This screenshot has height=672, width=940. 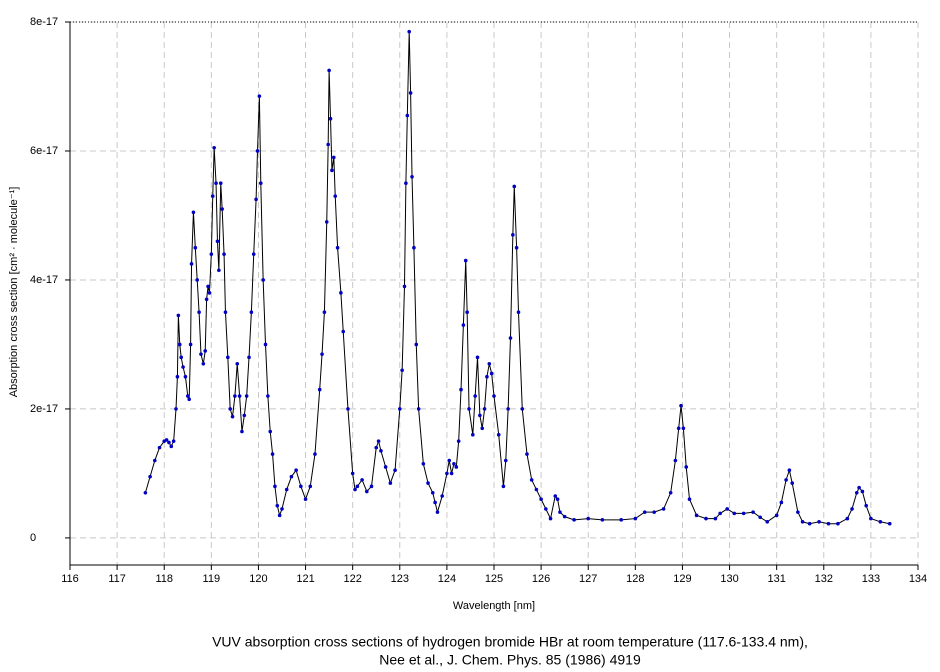 What do you see at coordinates (635, 579) in the screenshot?
I see `x-tick-label: 128` at bounding box center [635, 579].